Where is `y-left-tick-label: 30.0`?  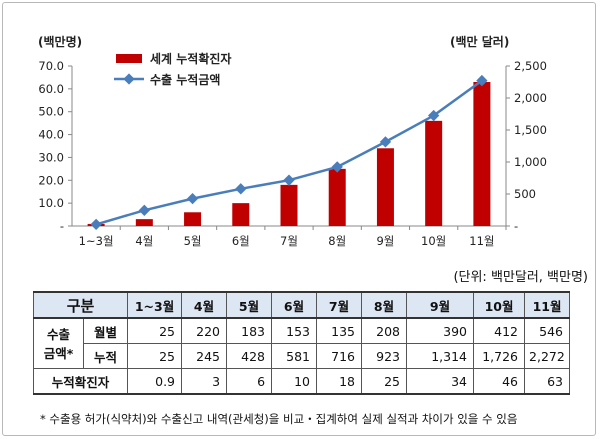
y-left-tick-label: 30.0 is located at coordinates (51, 157).